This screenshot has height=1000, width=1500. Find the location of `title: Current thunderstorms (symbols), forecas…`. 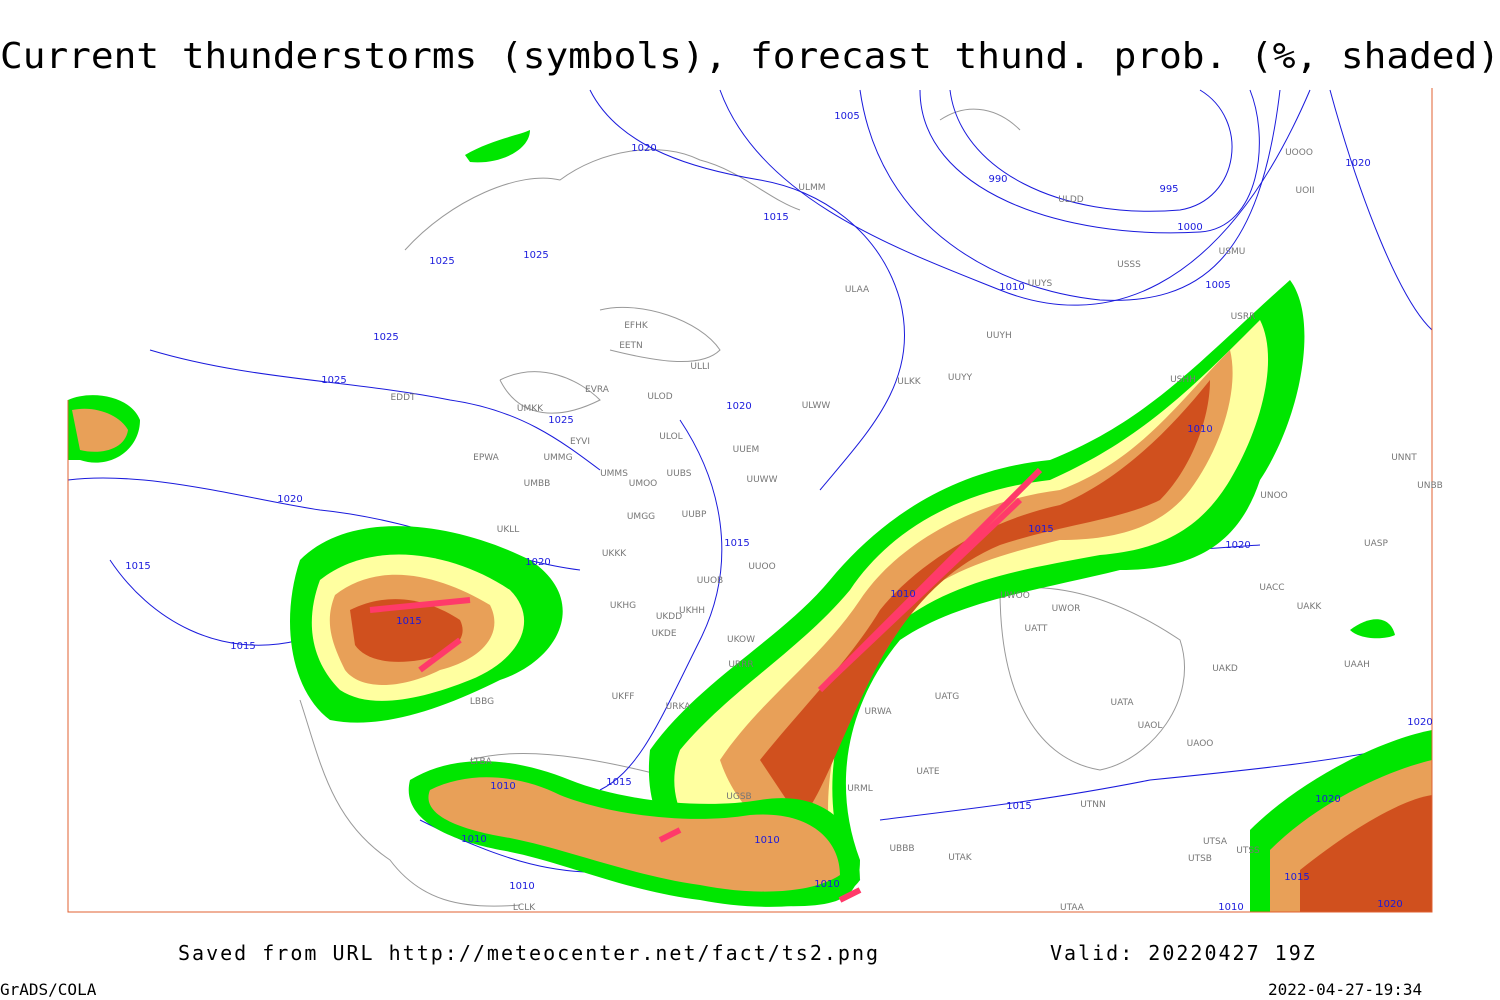

title: Current thunderstorms (symbols), forecas… is located at coordinates (750, 56).